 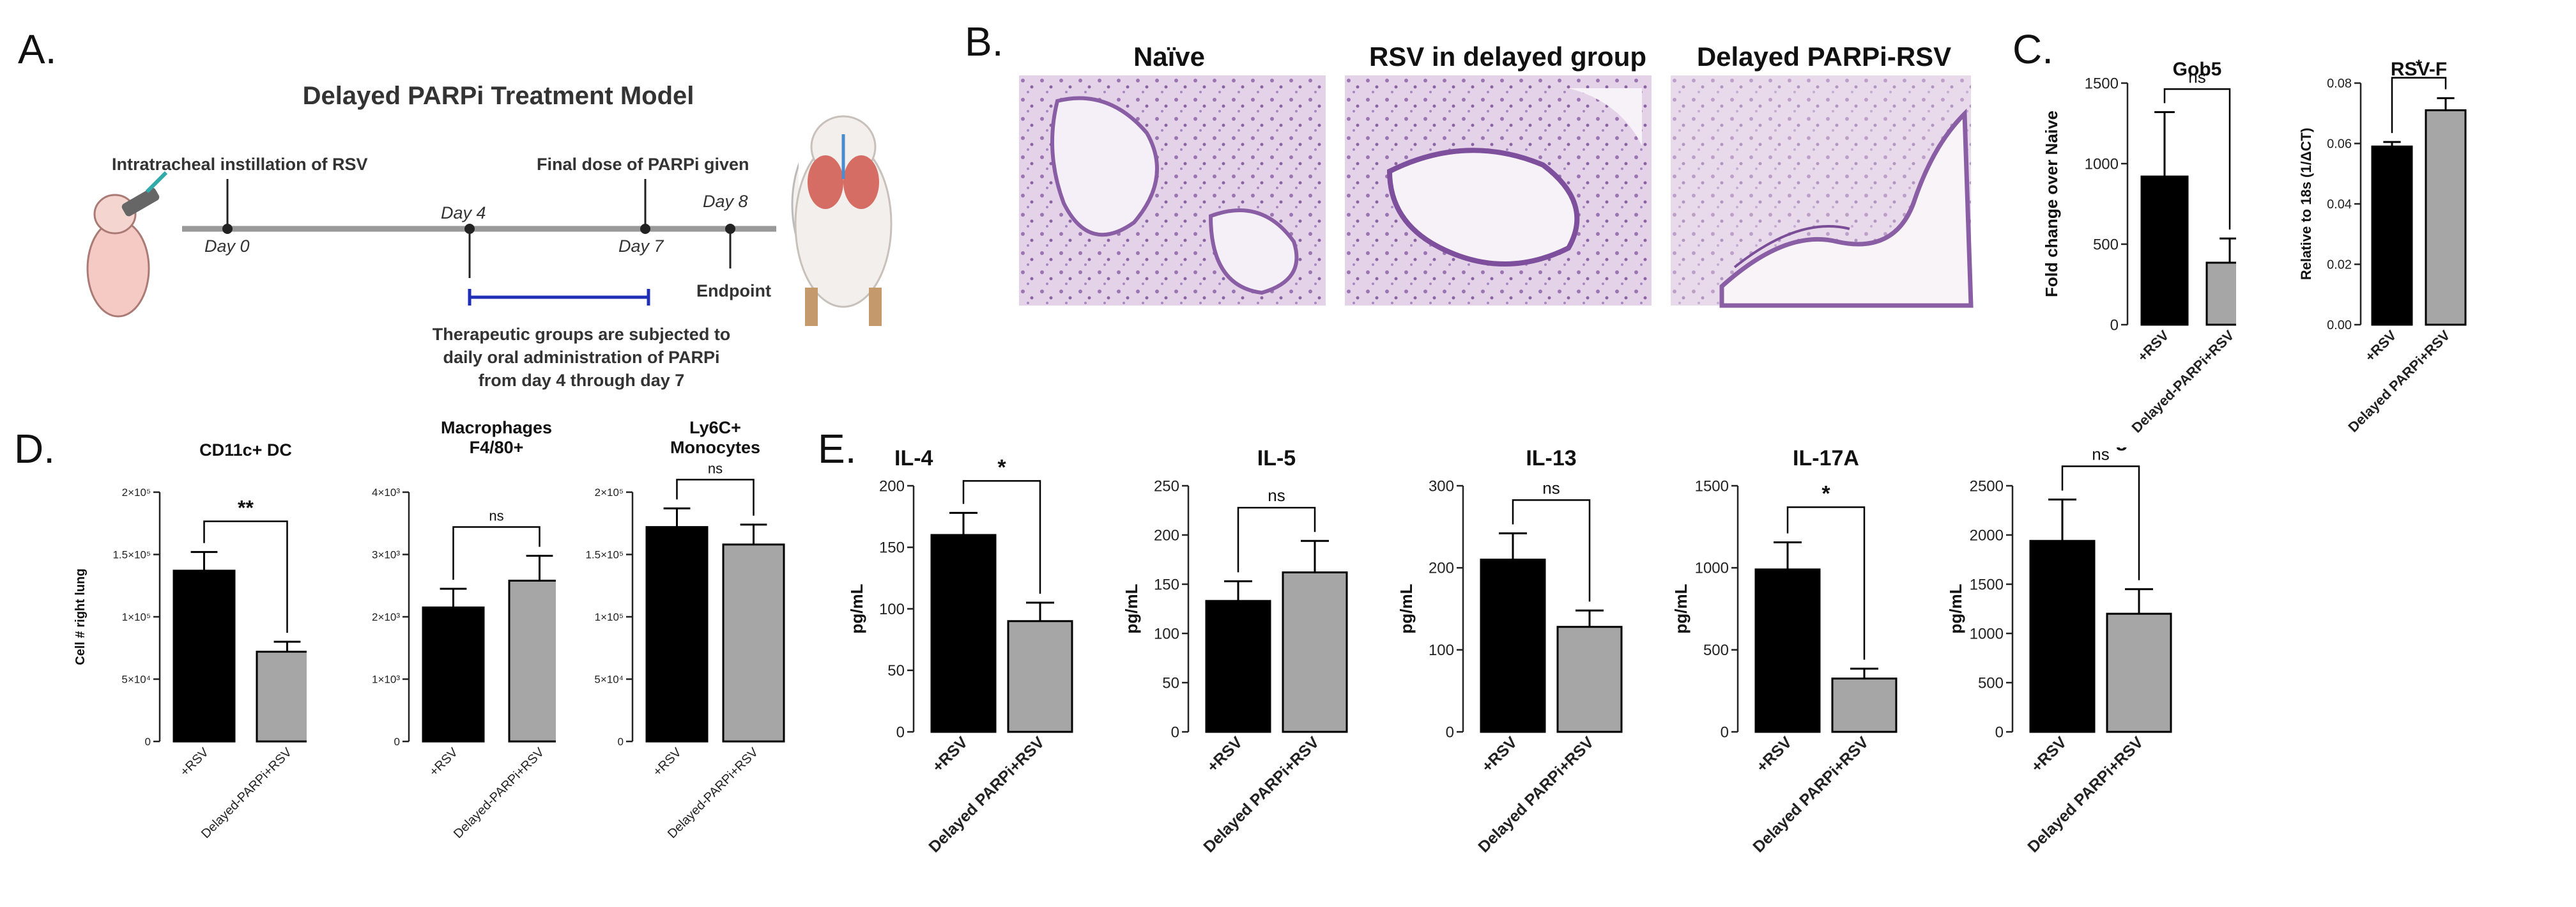 What do you see at coordinates (1441, 486) in the screenshot?
I see `y-tick-label: 300` at bounding box center [1441, 486].